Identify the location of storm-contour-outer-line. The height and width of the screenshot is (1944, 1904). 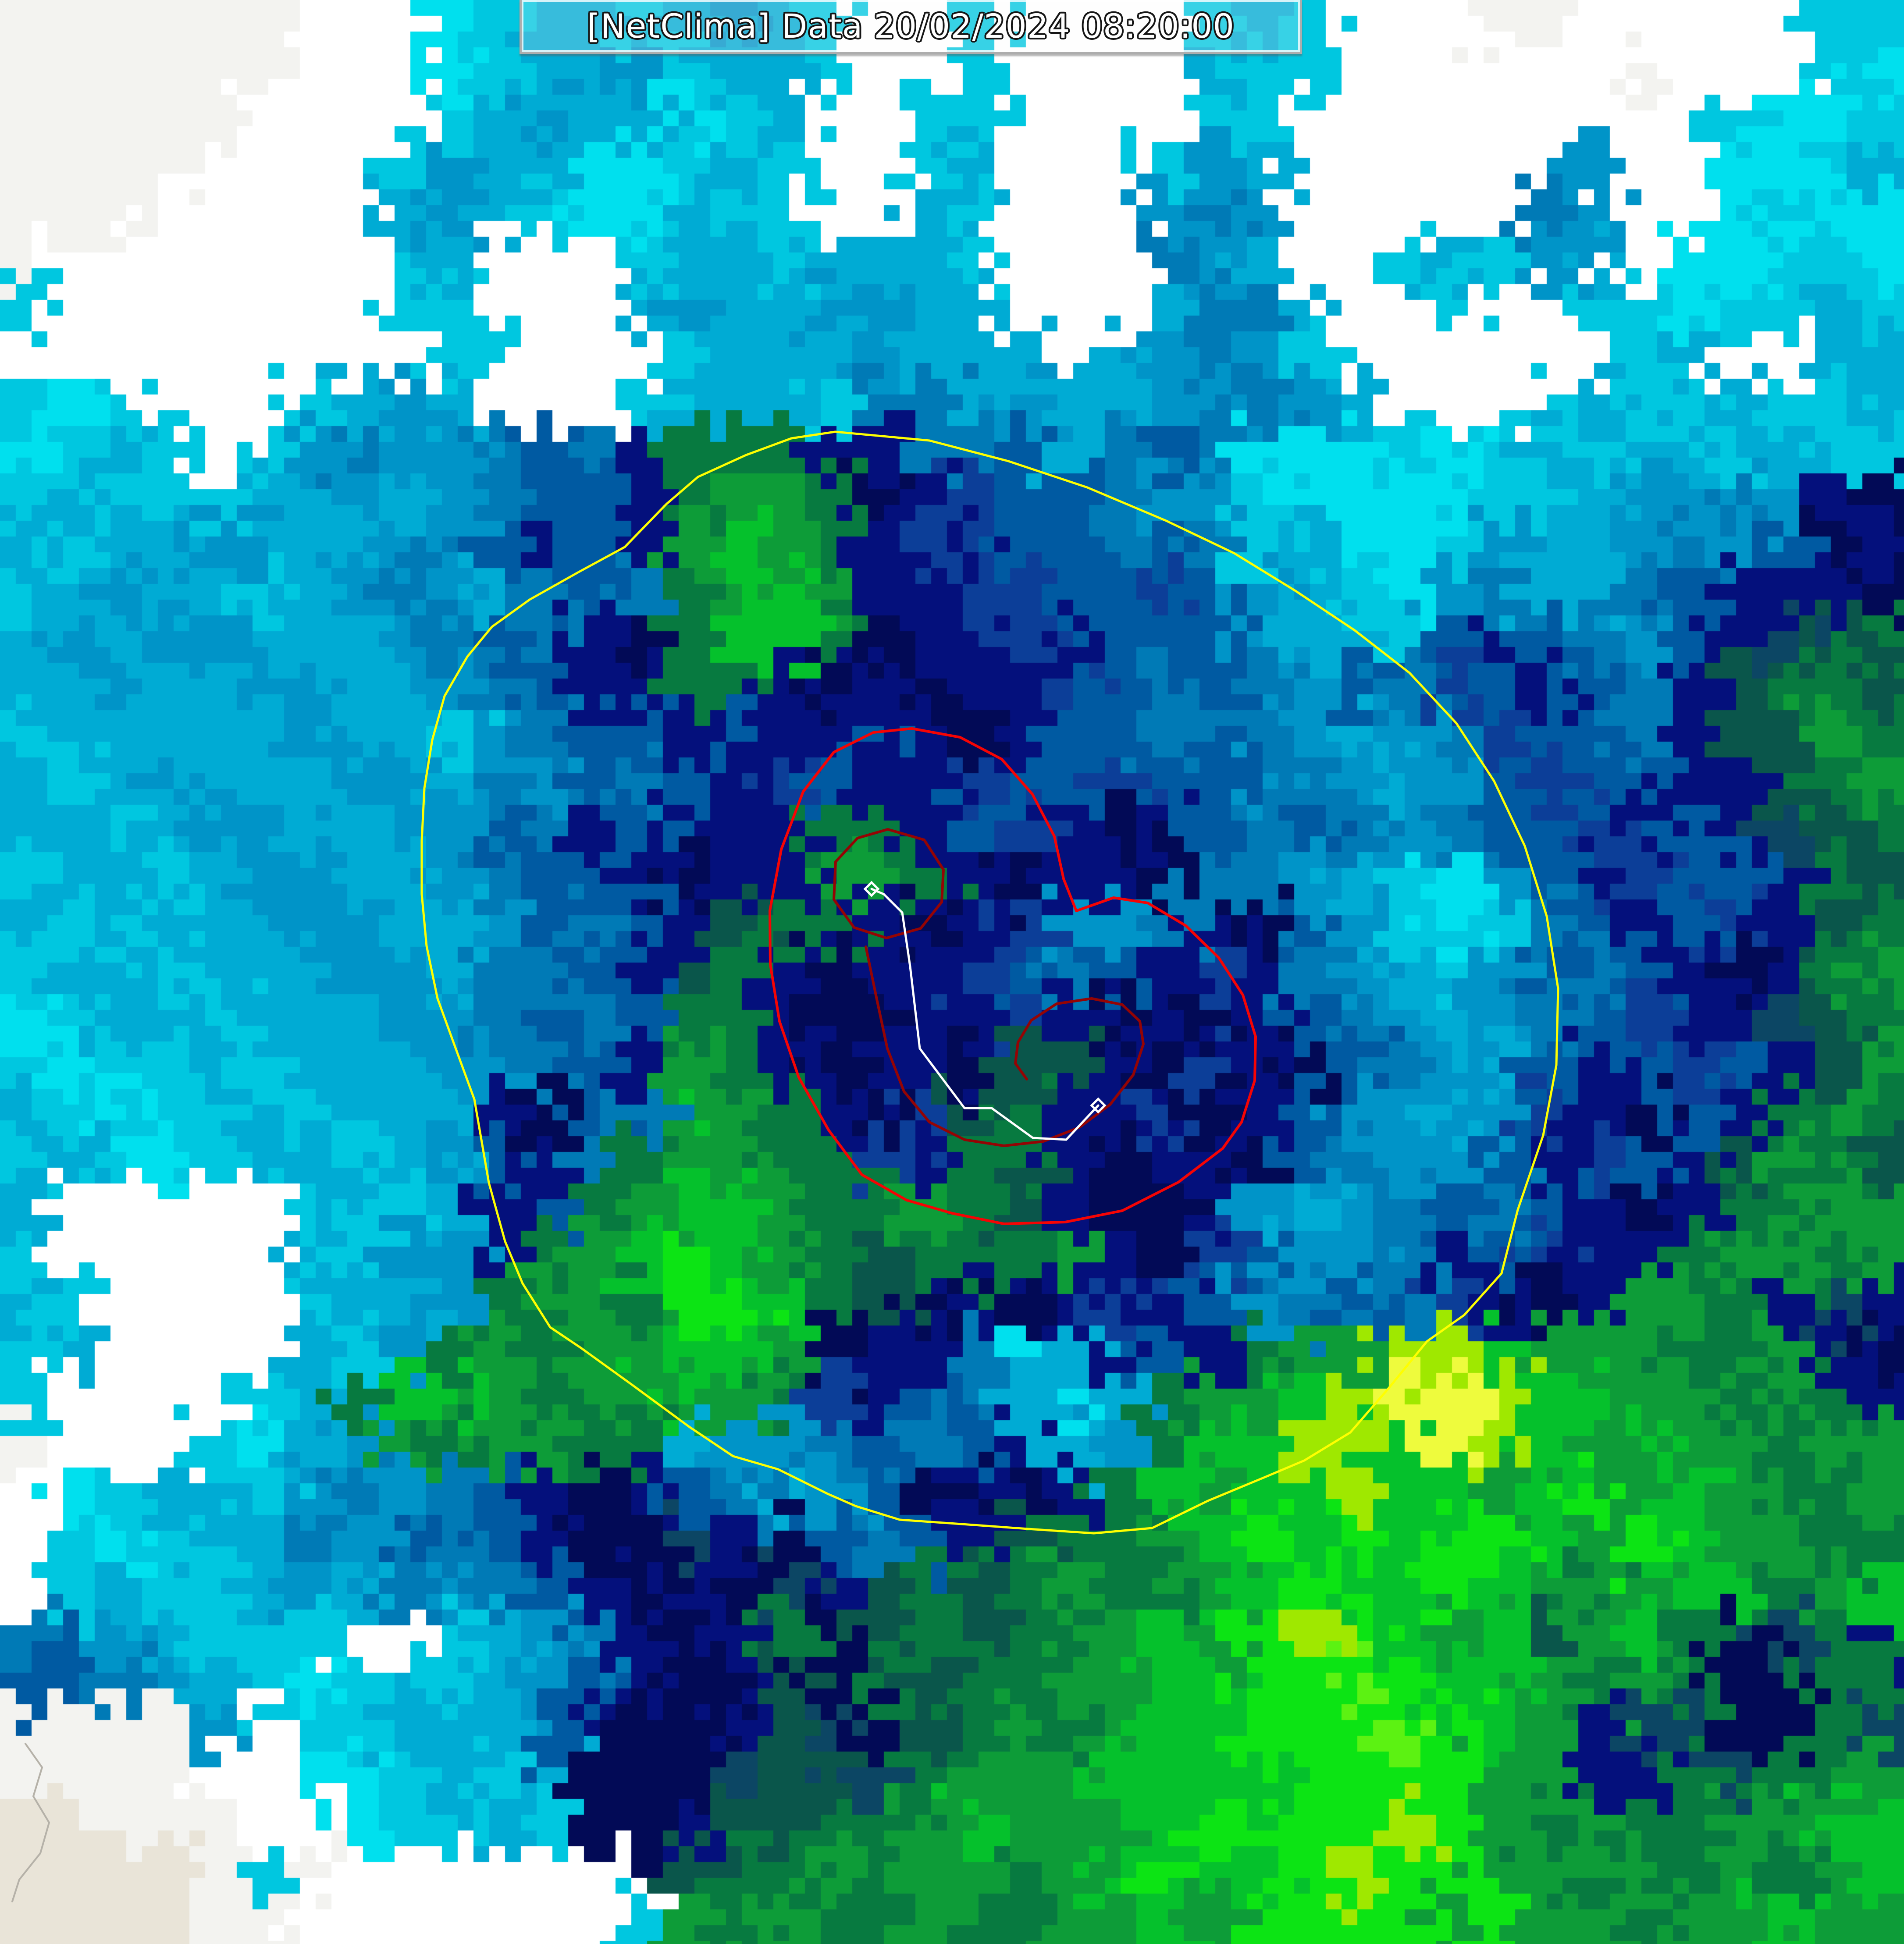
(1013, 976).